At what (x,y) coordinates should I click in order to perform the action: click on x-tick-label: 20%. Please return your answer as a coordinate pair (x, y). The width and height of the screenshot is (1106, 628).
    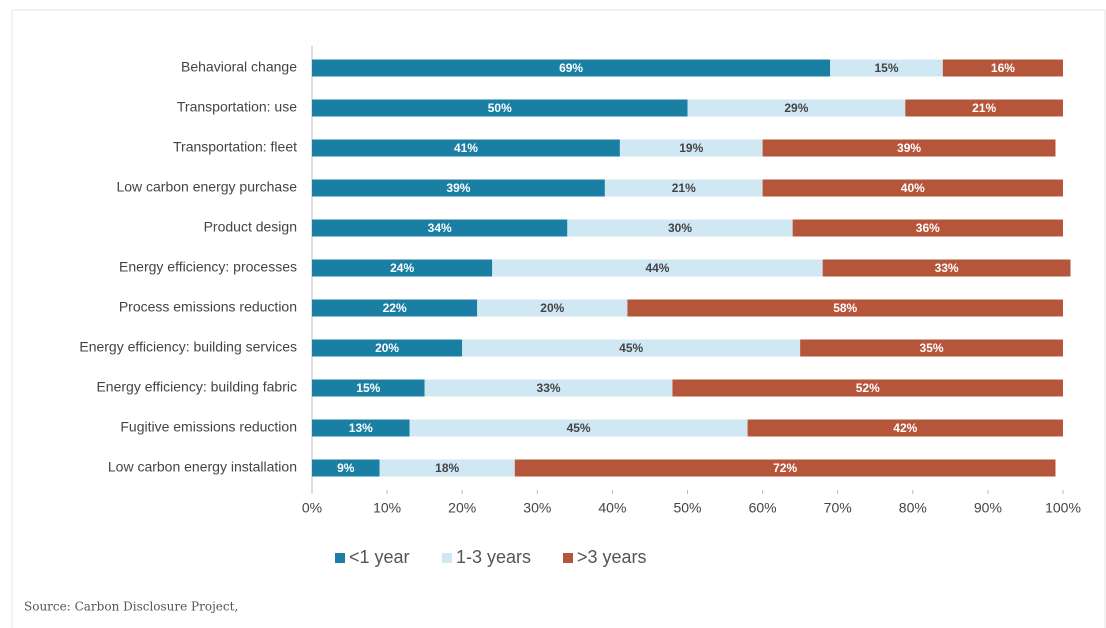
    Looking at the image, I should click on (462, 508).